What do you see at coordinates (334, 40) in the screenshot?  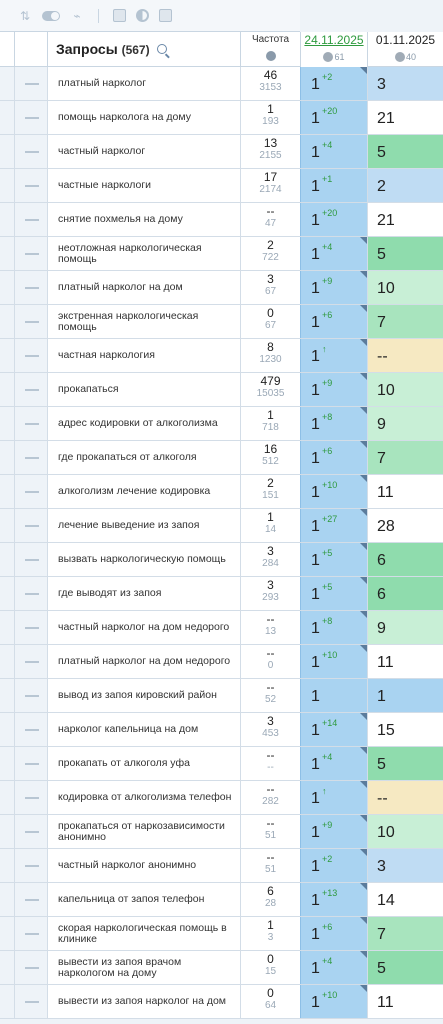 I see `date-1: 24.11.2025` at bounding box center [334, 40].